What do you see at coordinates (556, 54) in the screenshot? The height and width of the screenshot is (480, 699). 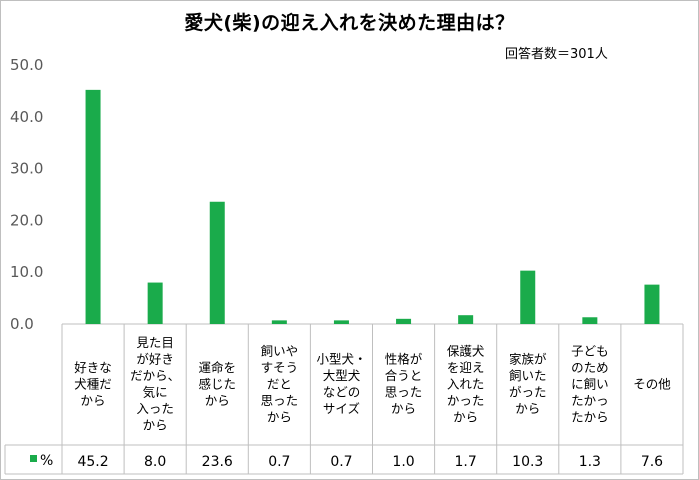 I see `respondent-count-note: 回答者数＝301人` at bounding box center [556, 54].